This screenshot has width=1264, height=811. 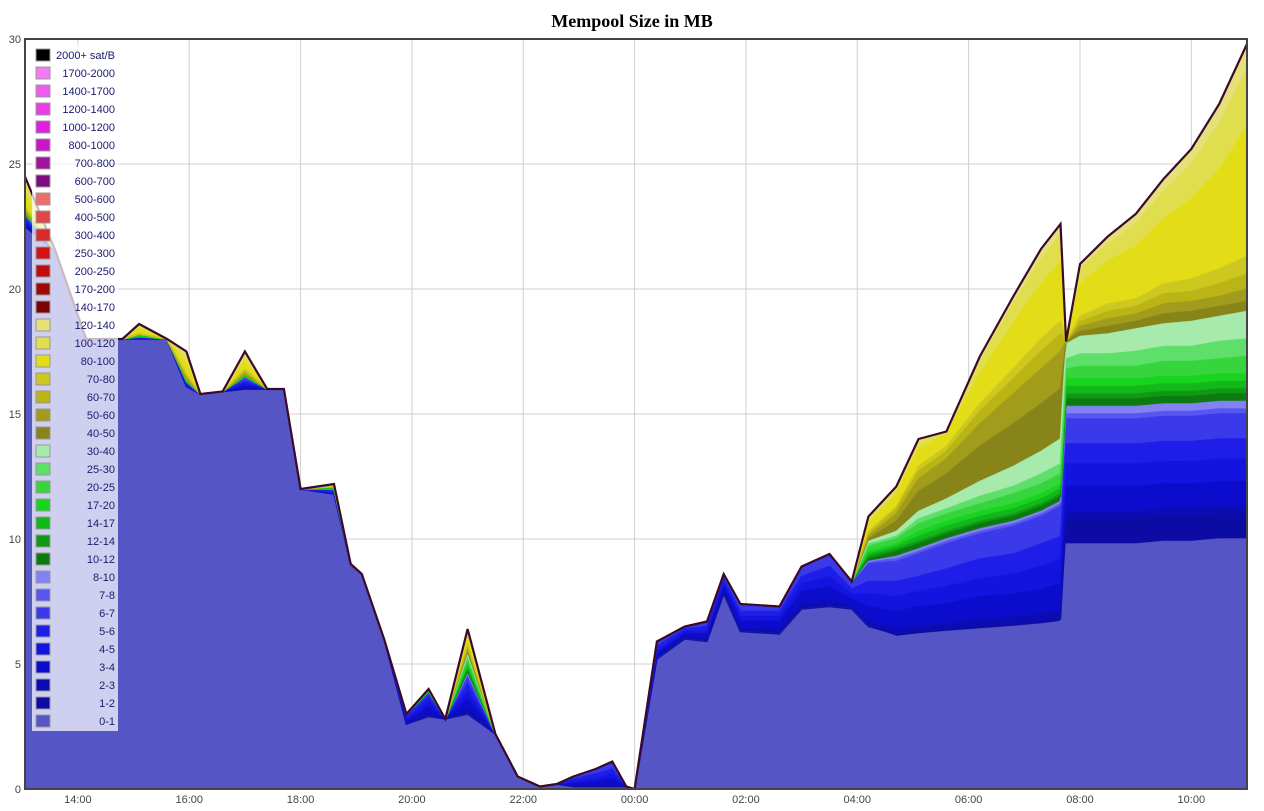 What do you see at coordinates (101, 506) in the screenshot?
I see `legend-label: 17-20` at bounding box center [101, 506].